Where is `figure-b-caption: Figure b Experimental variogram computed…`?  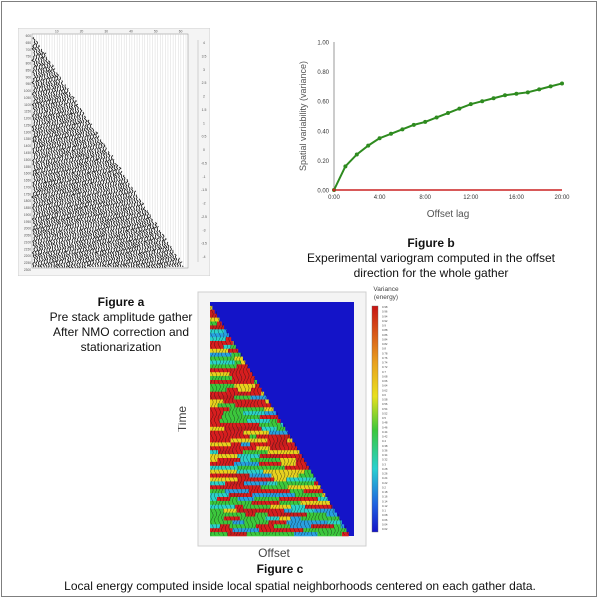
figure-b-caption: Figure b Experimental variogram computed… is located at coordinates (431, 258).